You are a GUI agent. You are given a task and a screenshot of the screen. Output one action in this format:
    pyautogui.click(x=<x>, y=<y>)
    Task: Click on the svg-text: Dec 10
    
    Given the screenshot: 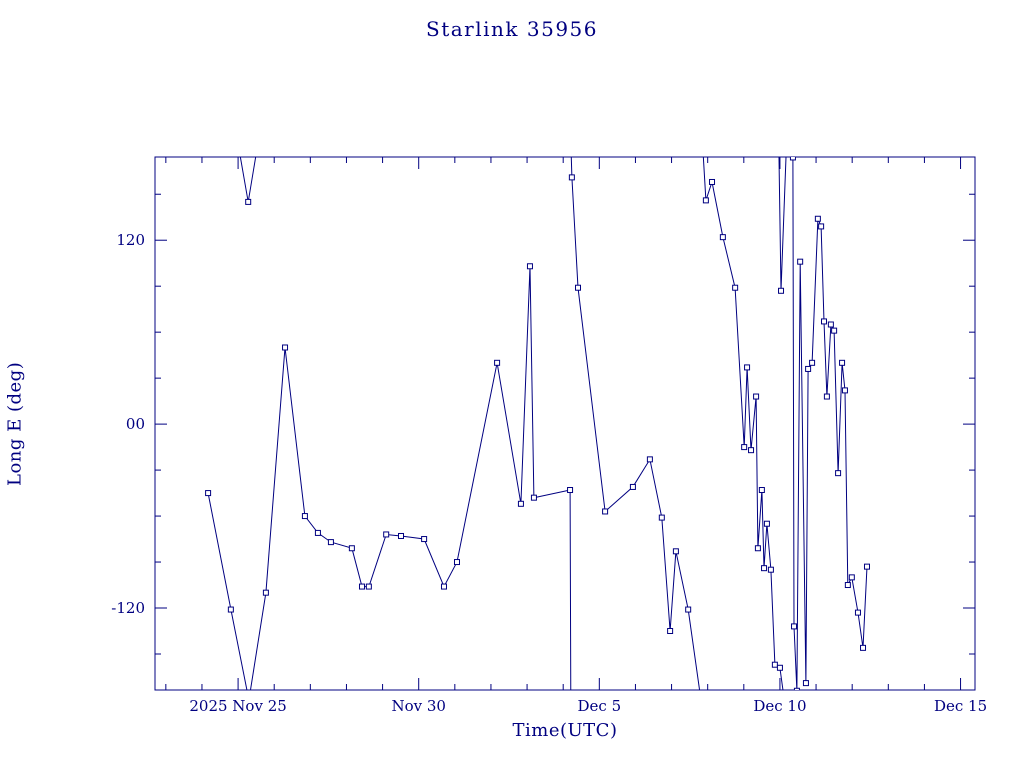 What is the action you would take?
    pyautogui.click(x=779, y=706)
    